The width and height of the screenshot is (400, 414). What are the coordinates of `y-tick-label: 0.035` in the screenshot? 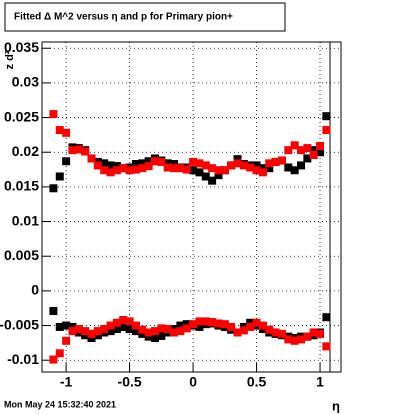 It's located at (21, 47).